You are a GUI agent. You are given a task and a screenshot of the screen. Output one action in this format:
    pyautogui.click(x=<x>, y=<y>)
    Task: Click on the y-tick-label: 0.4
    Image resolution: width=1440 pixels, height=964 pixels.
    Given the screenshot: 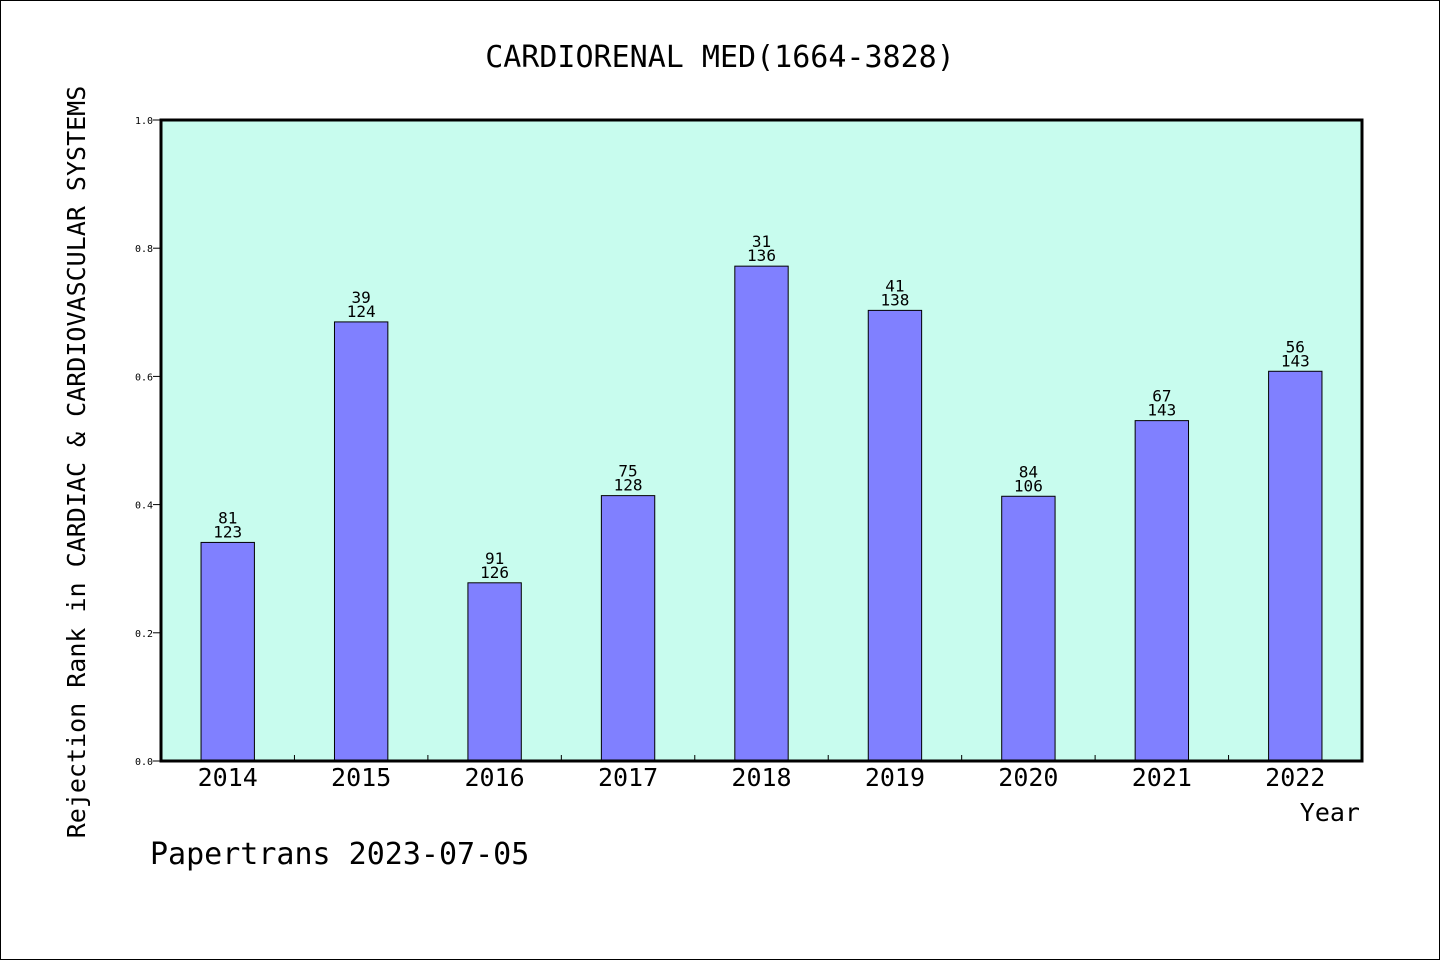 What is the action you would take?
    pyautogui.click(x=144, y=506)
    